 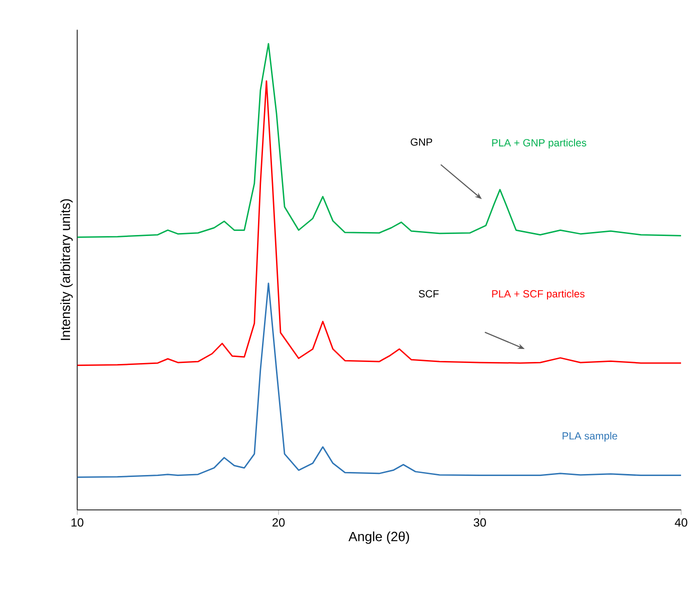 What do you see at coordinates (379, 538) in the screenshot?
I see `x-axis-title: Angle (2θ)` at bounding box center [379, 538].